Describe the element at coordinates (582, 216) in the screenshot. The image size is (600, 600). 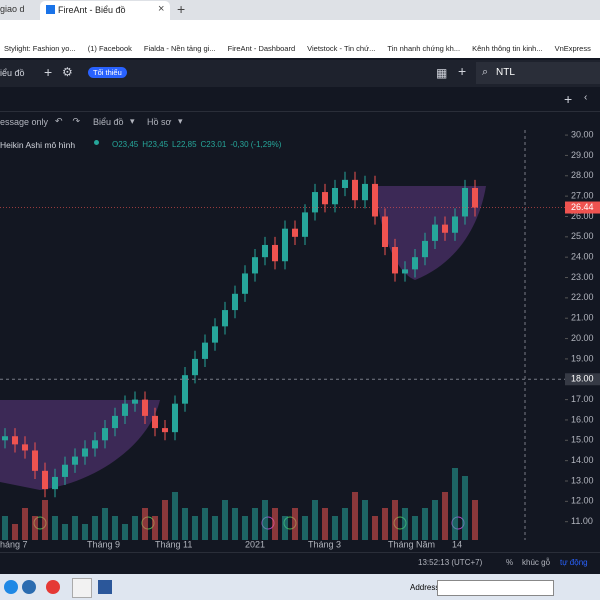
I see `y-tick-label: 26.00` at that location.